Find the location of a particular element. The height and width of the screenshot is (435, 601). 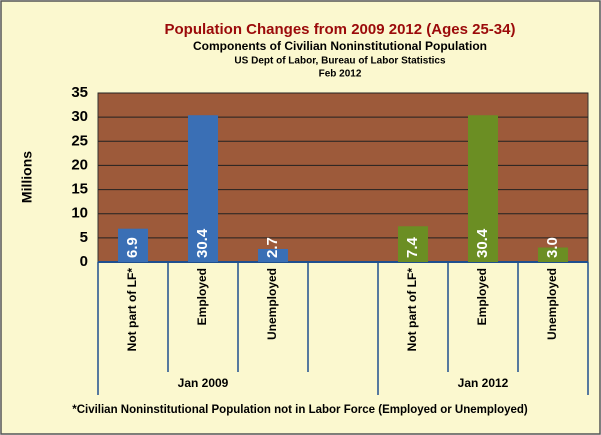

value-label: 6.9 is located at coordinates (132, 247).